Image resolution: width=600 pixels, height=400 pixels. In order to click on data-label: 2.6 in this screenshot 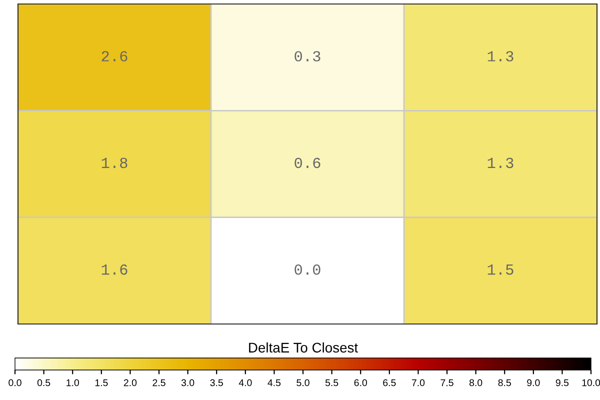, I will do `click(115, 56)`.